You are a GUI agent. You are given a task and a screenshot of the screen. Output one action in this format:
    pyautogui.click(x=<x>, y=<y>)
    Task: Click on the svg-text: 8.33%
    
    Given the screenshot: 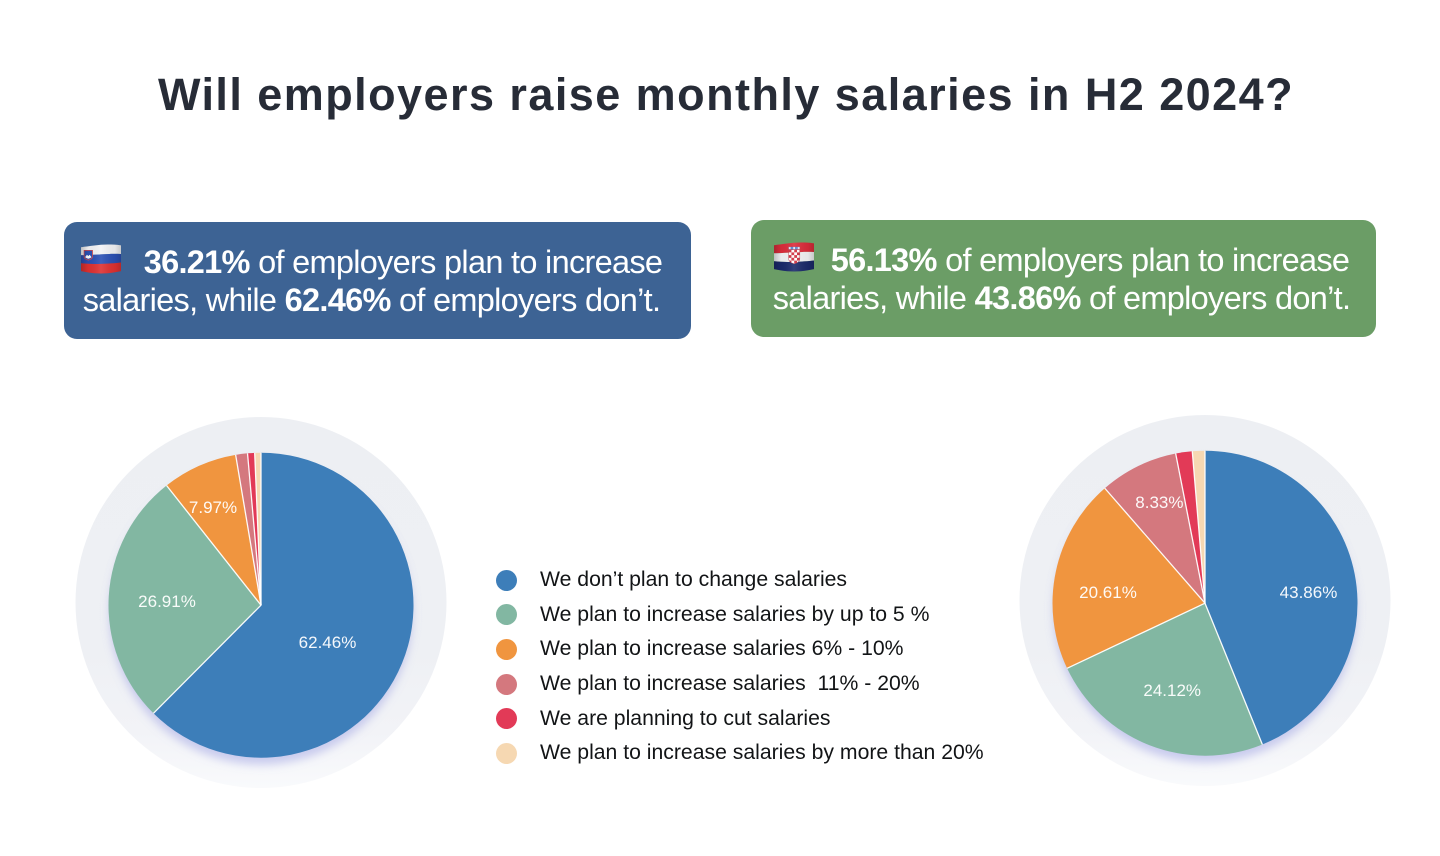 What is the action you would take?
    pyautogui.click(x=1159, y=502)
    